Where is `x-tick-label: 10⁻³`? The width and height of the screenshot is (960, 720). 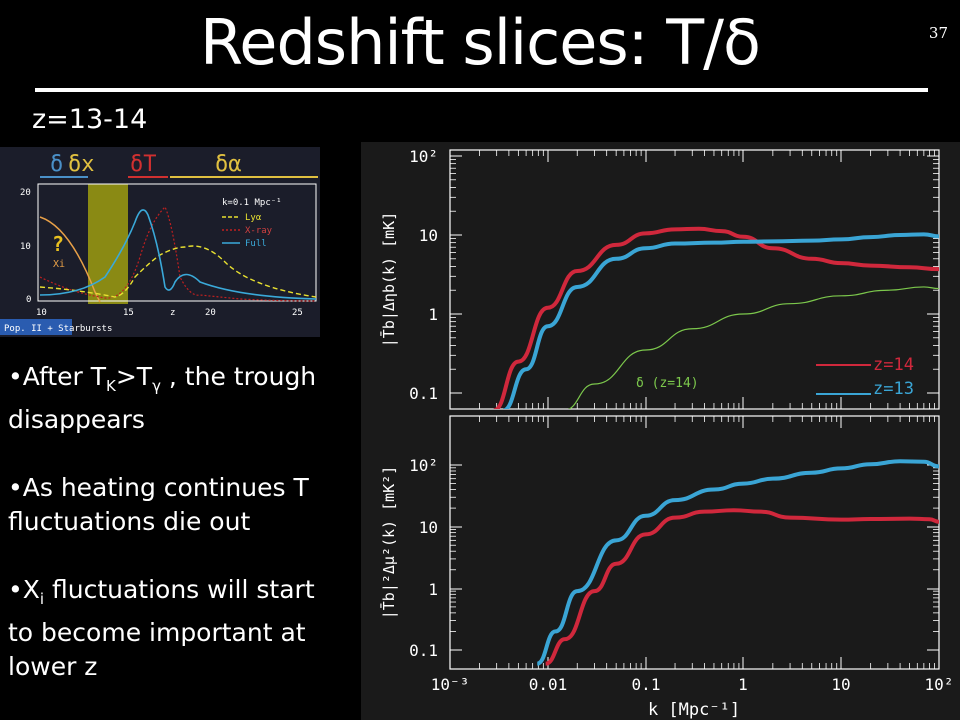
x-tick-label: 10⁻³ is located at coordinates (450, 684).